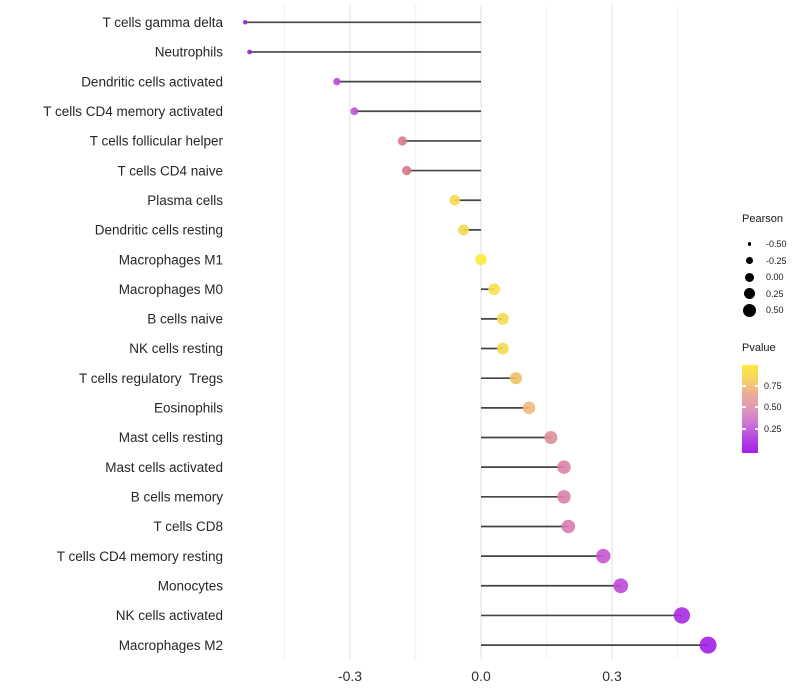 The image size is (800, 700). Describe the element at coordinates (764, 294) in the screenshot. I see `legend-size-item: 0.25` at that location.